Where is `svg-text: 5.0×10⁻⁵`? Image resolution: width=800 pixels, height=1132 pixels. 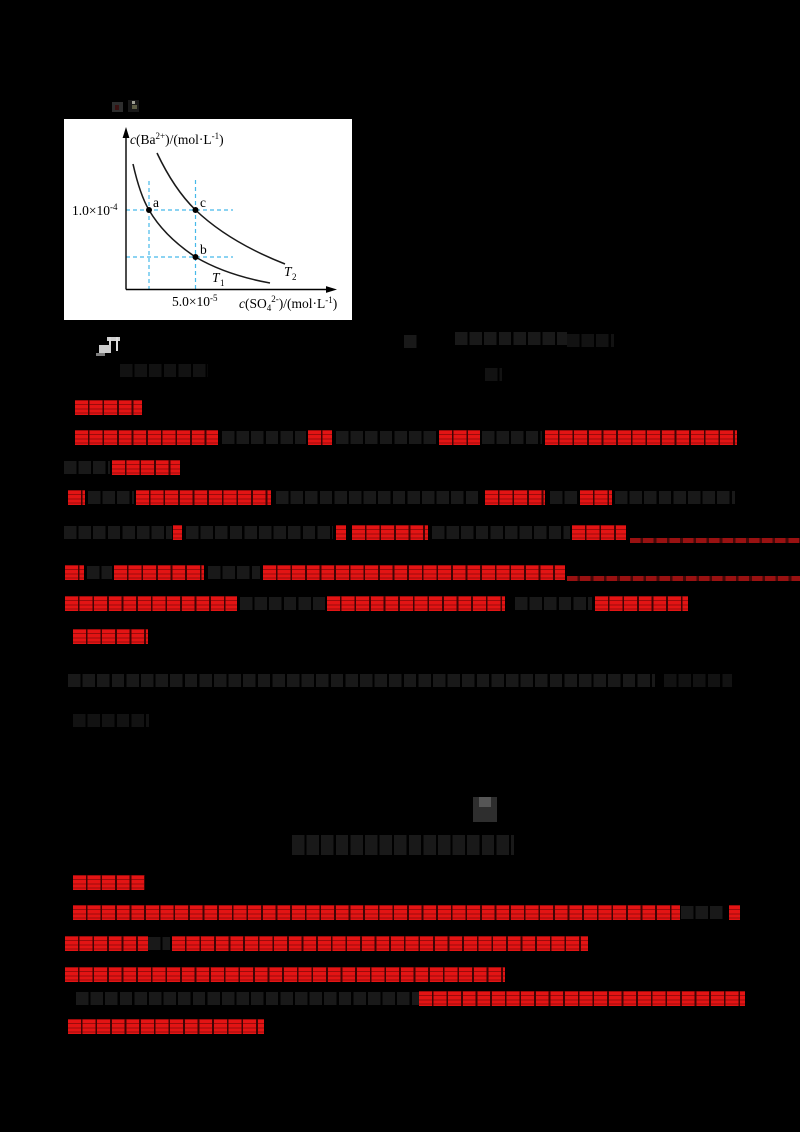
svg-text: 5.0×10⁻⁵ is located at coordinates (195, 301).